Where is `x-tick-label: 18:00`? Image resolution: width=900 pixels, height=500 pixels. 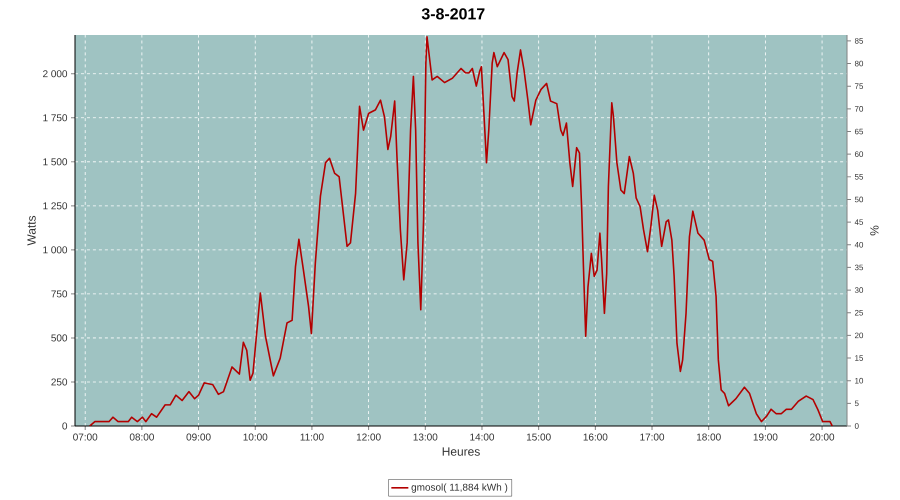
x-tick-label: 18:00 is located at coordinates (709, 437).